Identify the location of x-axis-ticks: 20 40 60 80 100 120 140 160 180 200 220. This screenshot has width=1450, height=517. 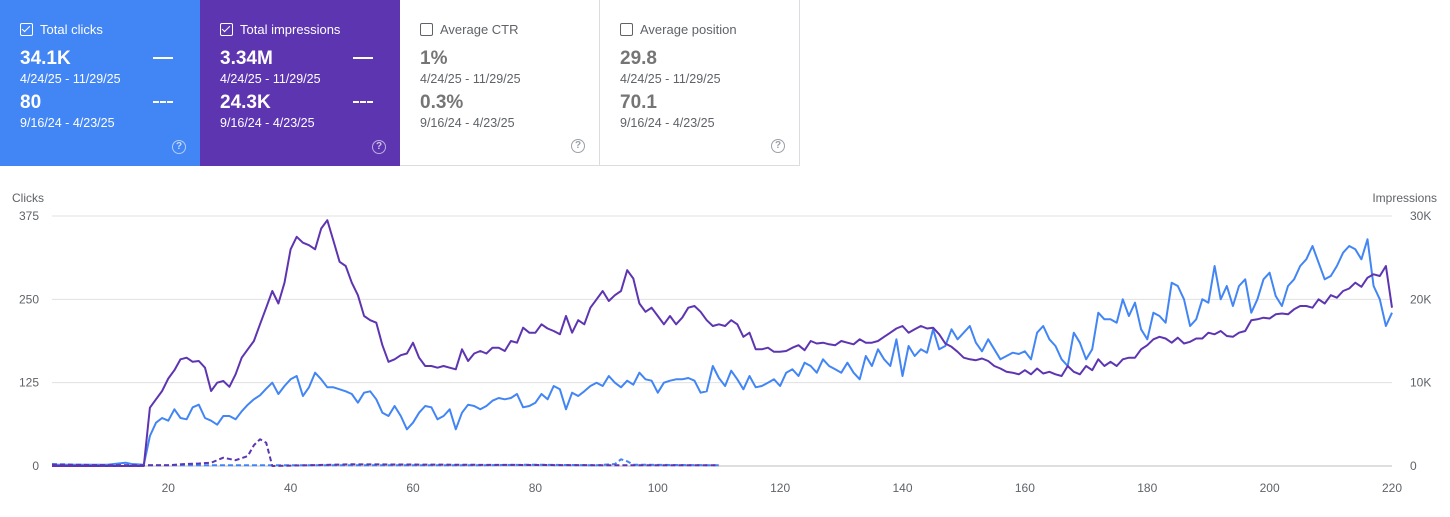
(782, 488).